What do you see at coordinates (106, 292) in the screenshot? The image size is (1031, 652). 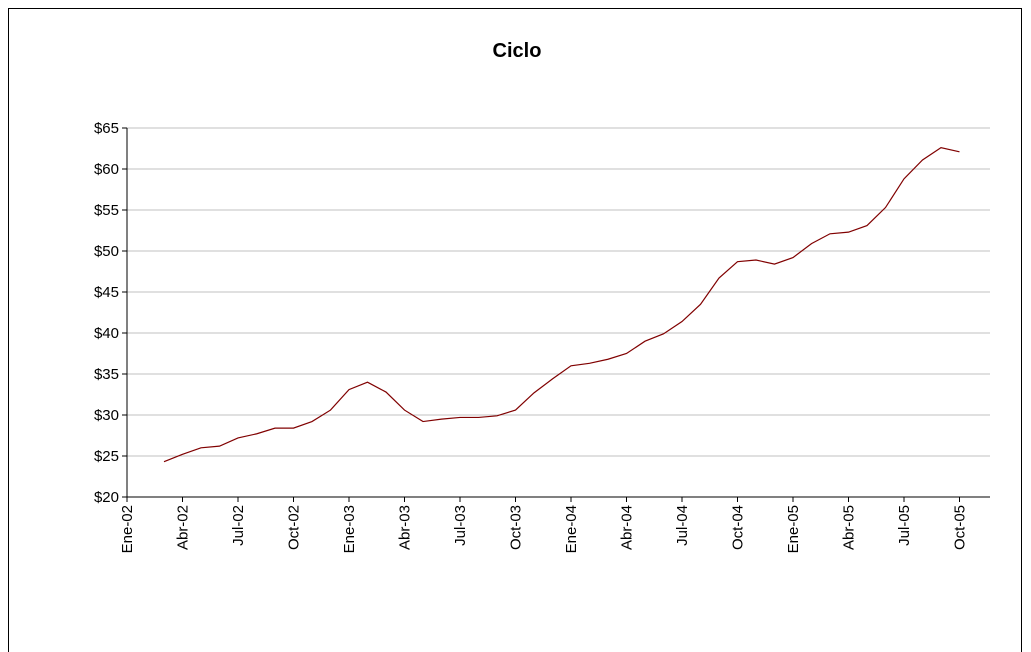 I see `y-tick-label: $45` at bounding box center [106, 292].